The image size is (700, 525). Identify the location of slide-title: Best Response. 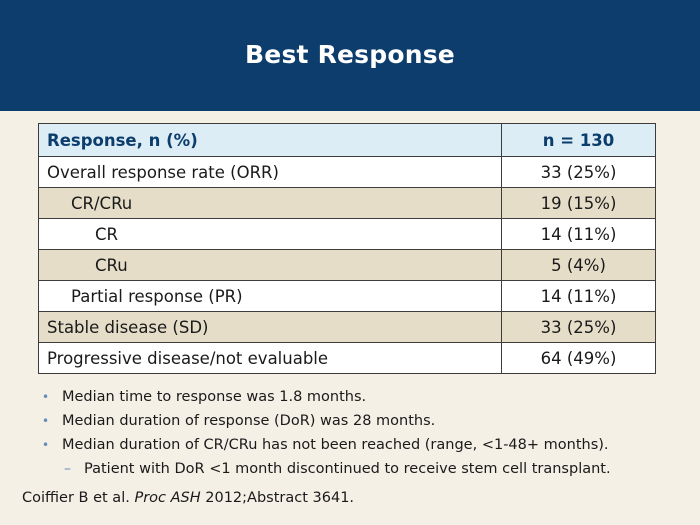
(350, 54).